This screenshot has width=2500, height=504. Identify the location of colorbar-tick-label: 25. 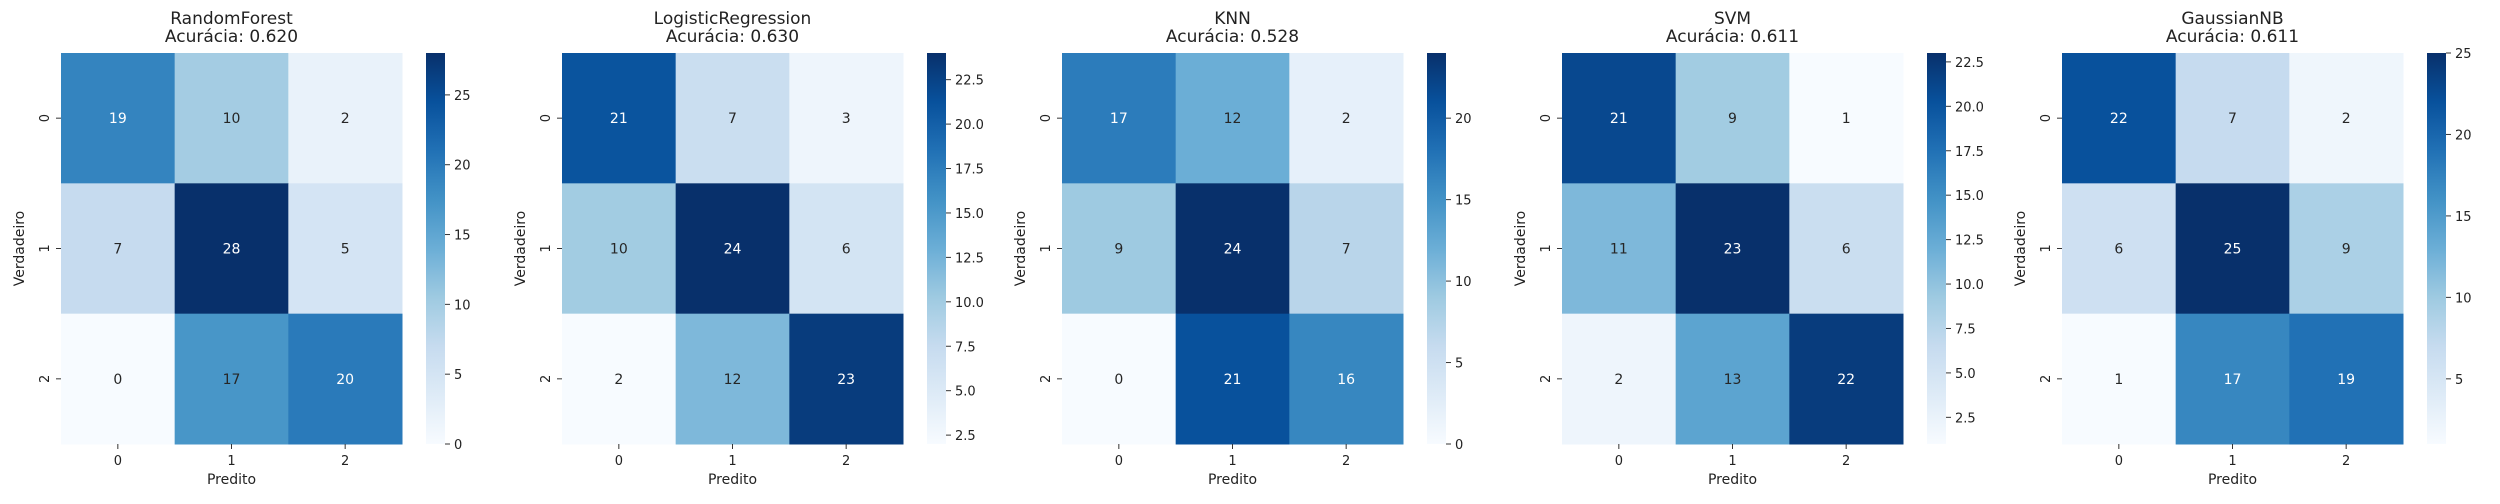
(2463, 54).